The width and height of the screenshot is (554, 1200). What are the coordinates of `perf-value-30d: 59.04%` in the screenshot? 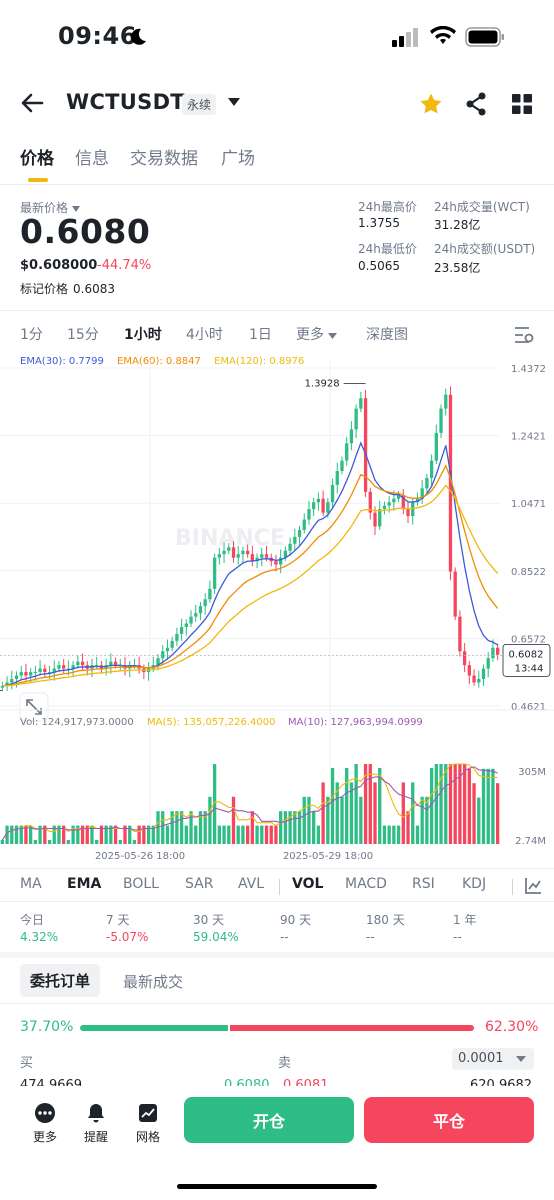 It's located at (216, 937).